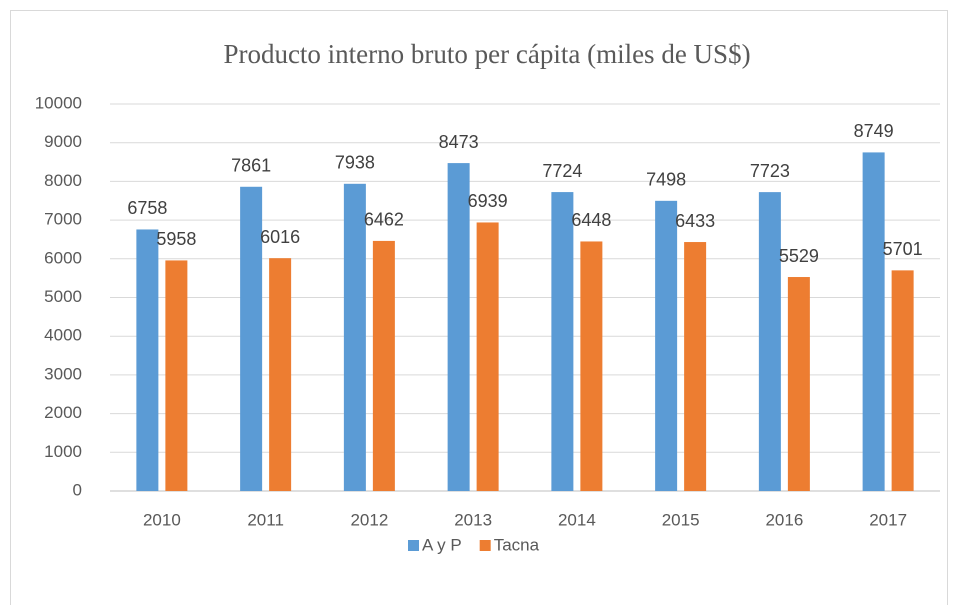  I want to click on legend-label: Tacna, so click(517, 544).